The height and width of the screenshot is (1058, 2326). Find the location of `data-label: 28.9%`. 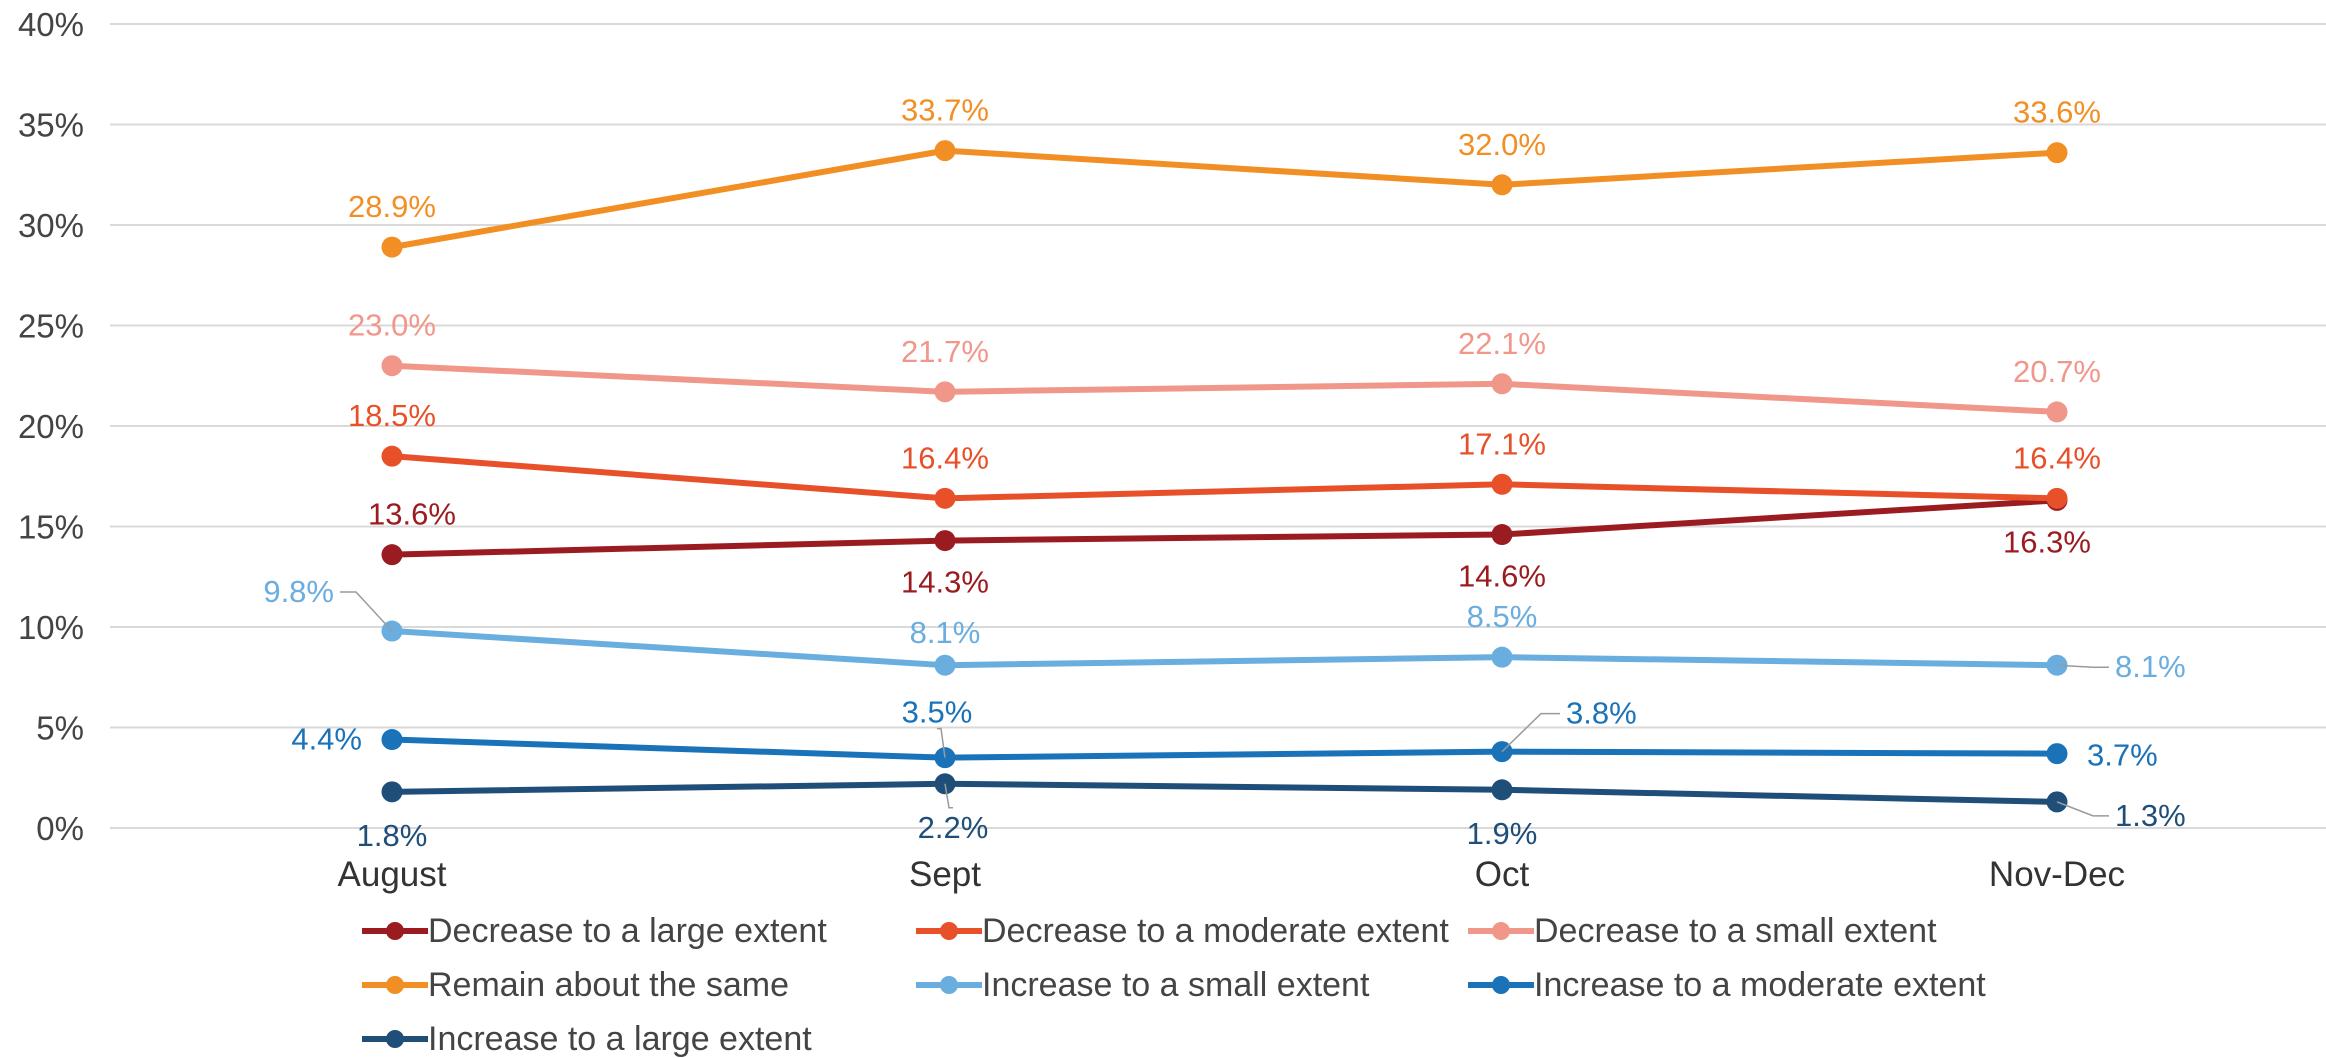

data-label: 28.9% is located at coordinates (392, 206).